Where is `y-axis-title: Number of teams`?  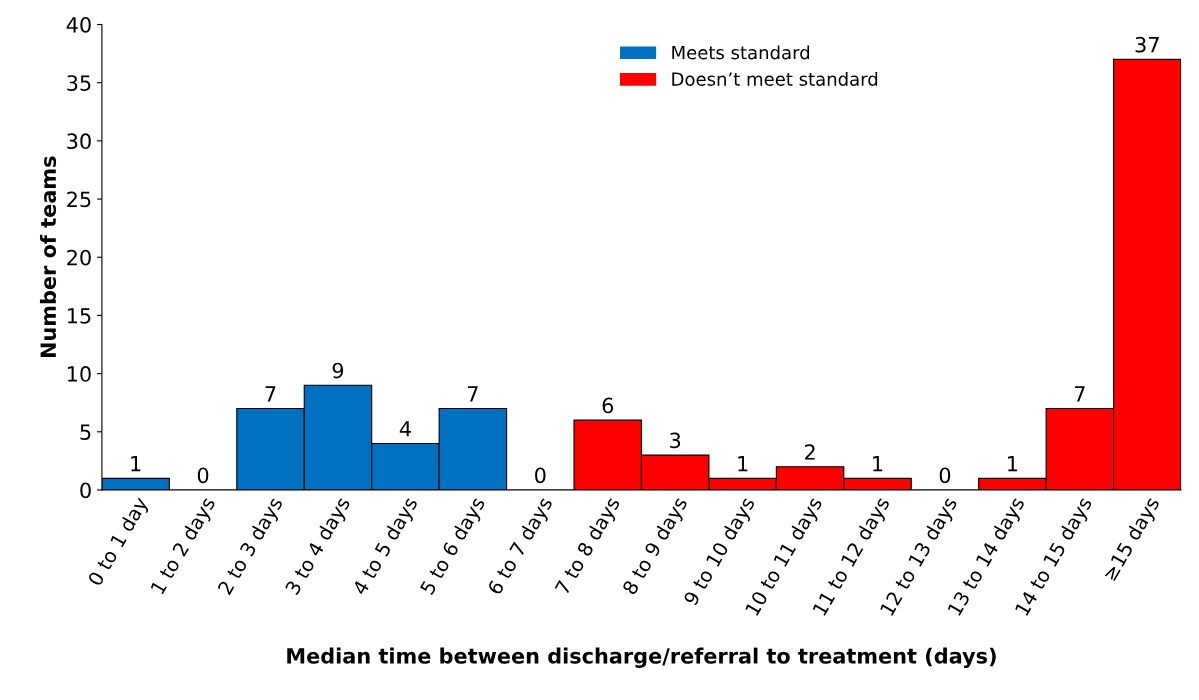 y-axis-title: Number of teams is located at coordinates (48, 257).